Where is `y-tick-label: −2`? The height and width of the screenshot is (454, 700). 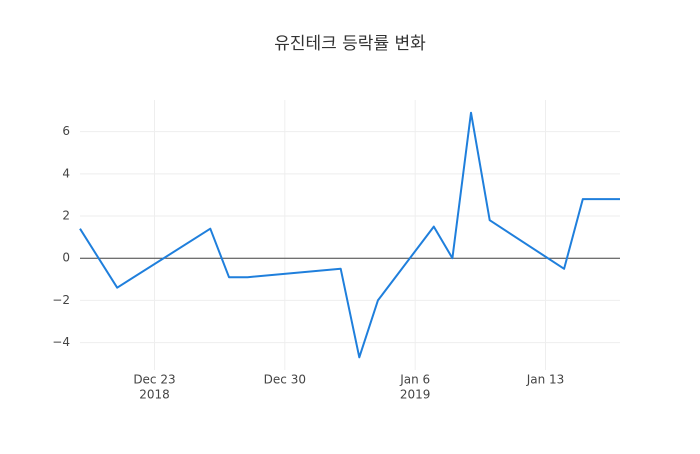
y-tick-label: −2 is located at coordinates (61, 300).